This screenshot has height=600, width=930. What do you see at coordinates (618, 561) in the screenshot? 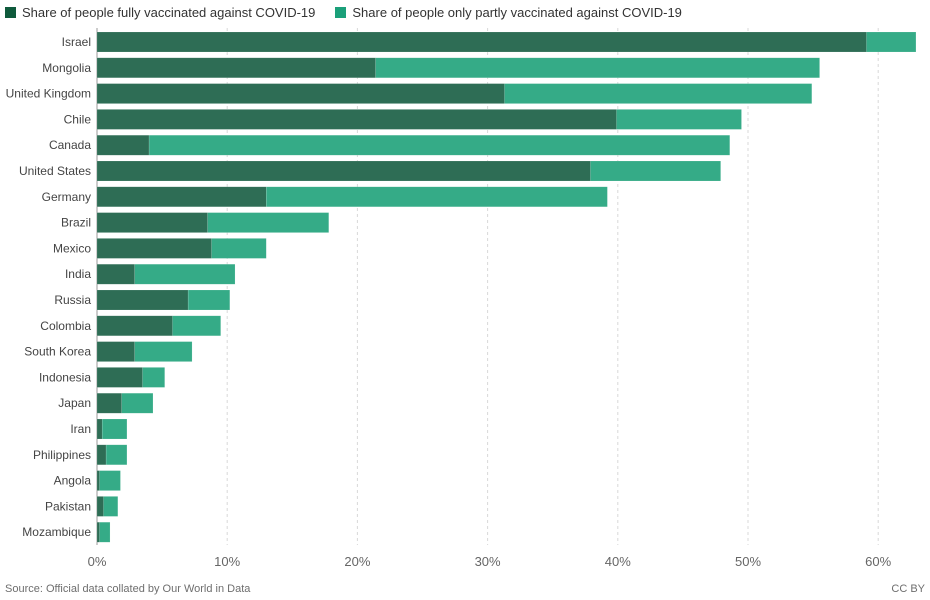
I see `x-tick-label: 40%` at bounding box center [618, 561].